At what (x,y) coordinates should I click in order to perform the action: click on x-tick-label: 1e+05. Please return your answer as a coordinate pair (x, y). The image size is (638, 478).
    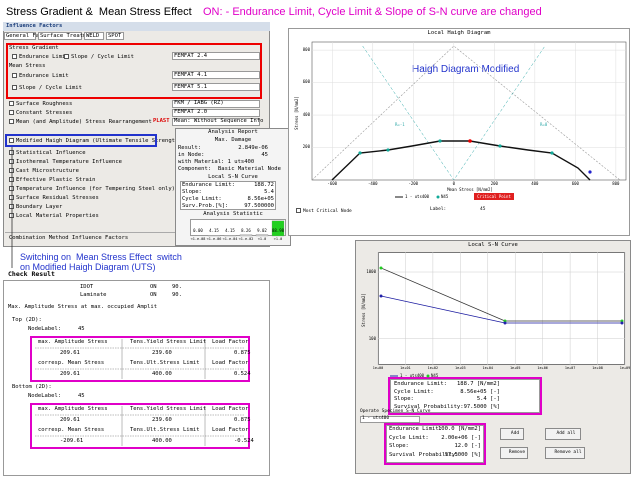
    Looking at the image, I should click on (515, 368).